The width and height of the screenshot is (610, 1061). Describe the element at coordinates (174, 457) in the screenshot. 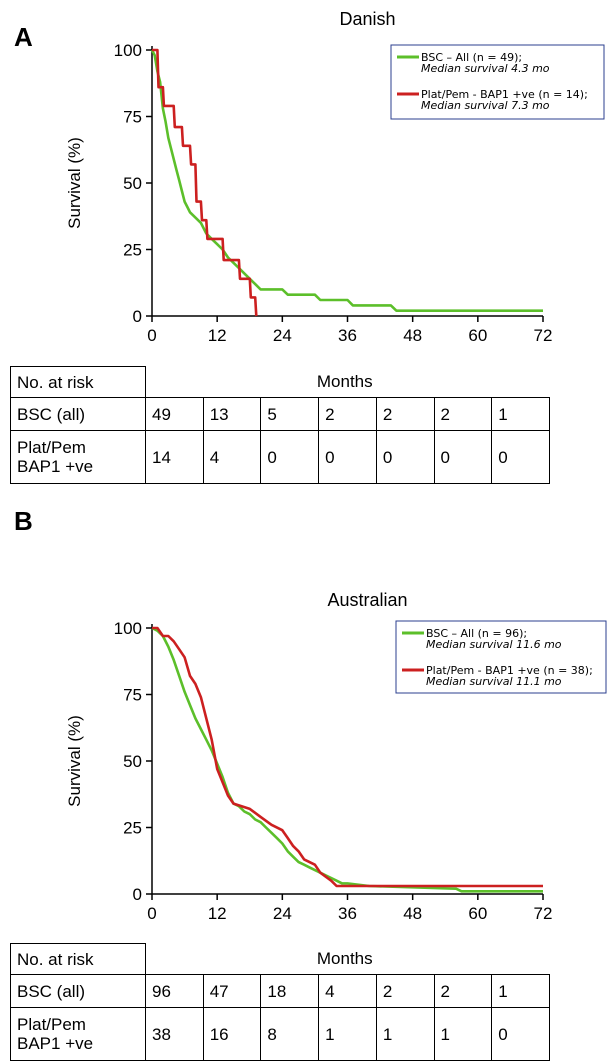

I see `risk-cell: 14` at that location.